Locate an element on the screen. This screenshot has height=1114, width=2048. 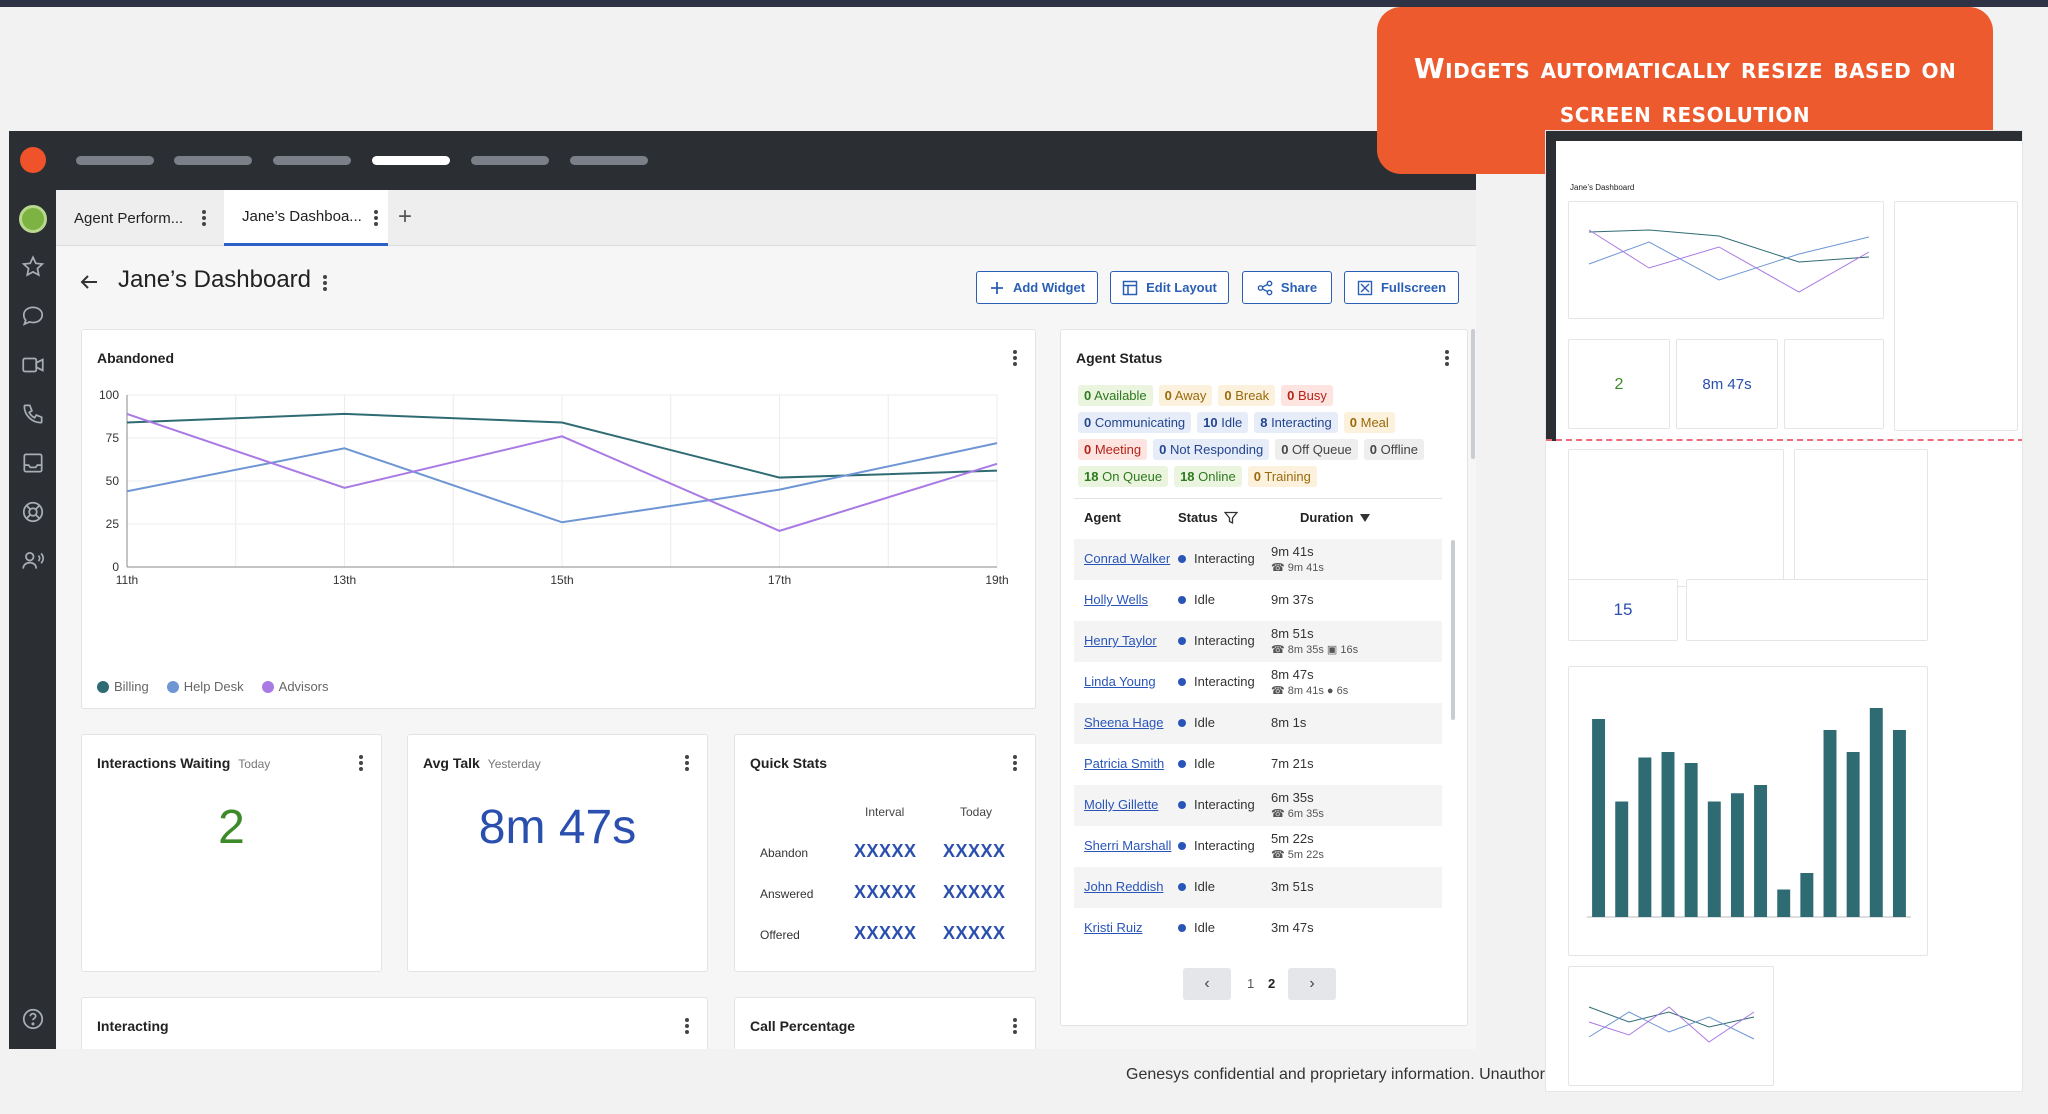
status-badge-communicating: 0 Communicating is located at coordinates (1135, 422).